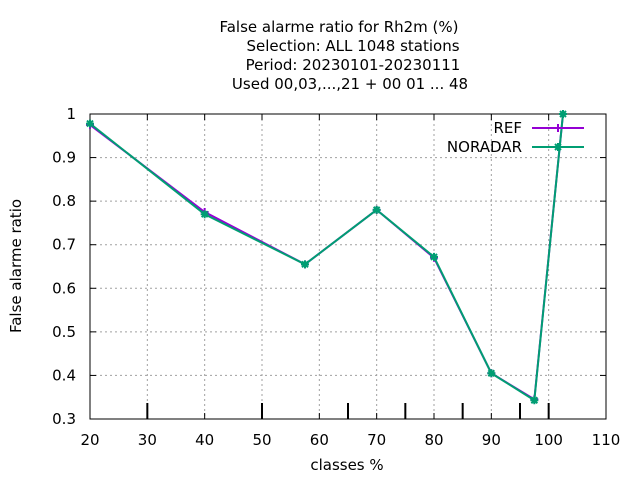 The image size is (640, 484). I want to click on title-line-3: Period: 20230101-20230111, so click(353, 65).